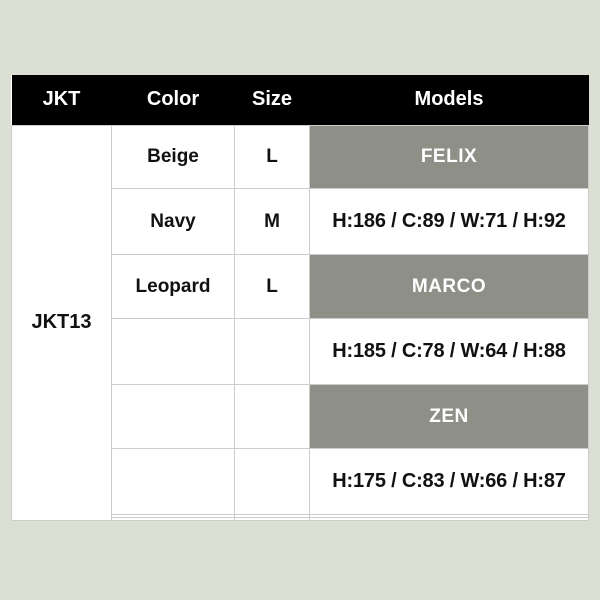  I want to click on color-cell: Navy, so click(173, 222).